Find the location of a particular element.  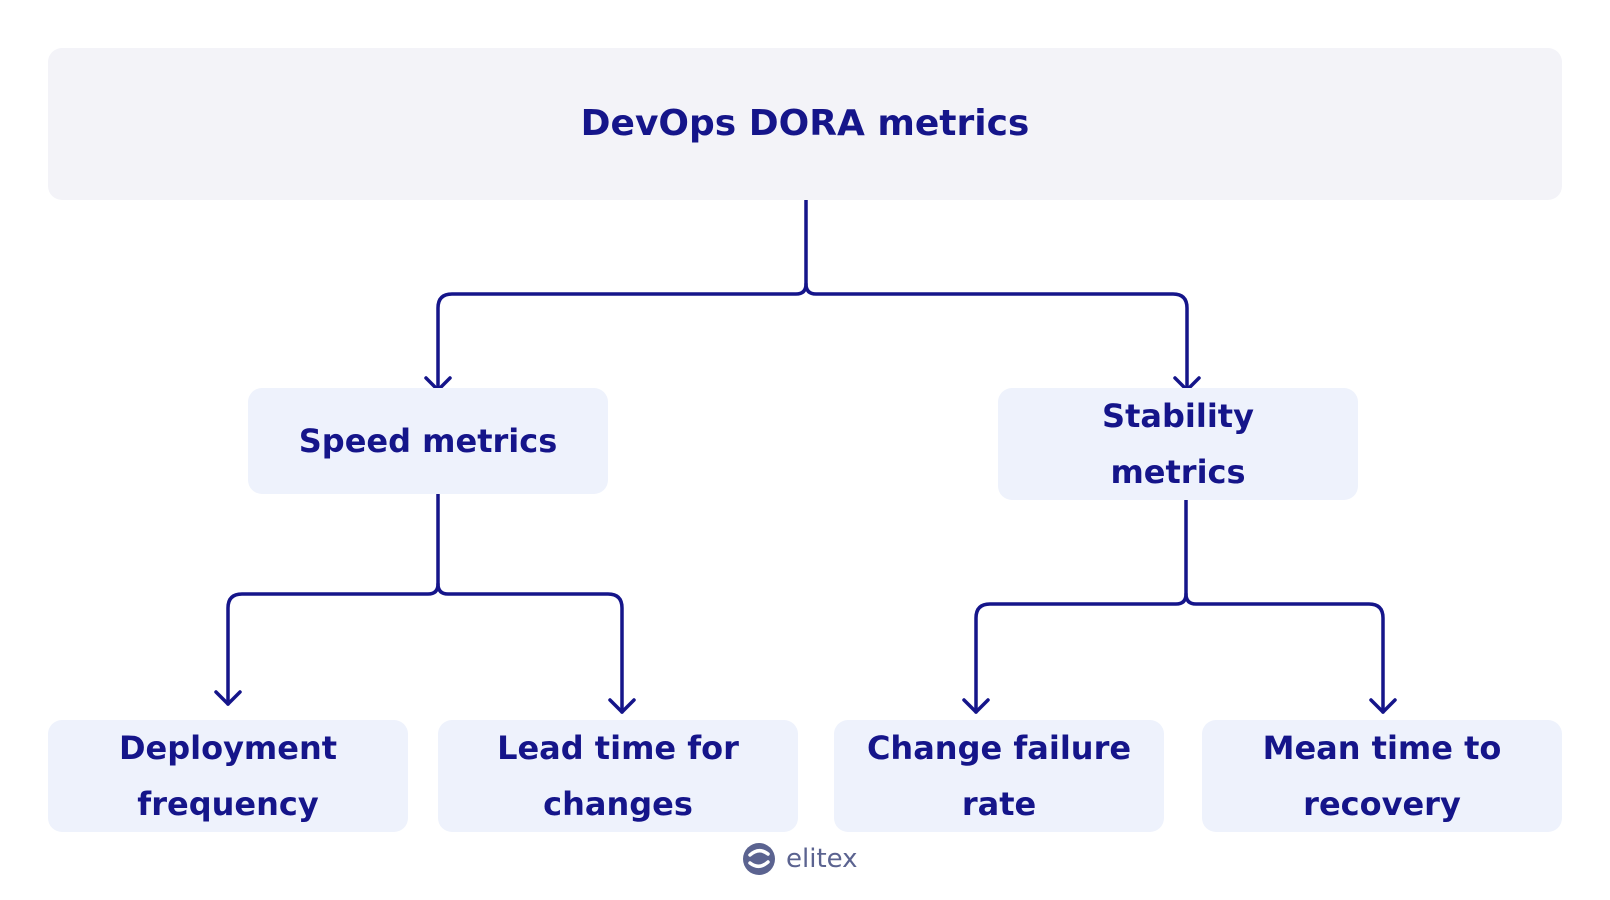

node: Mean time to recovery is located at coordinates (1382, 776).